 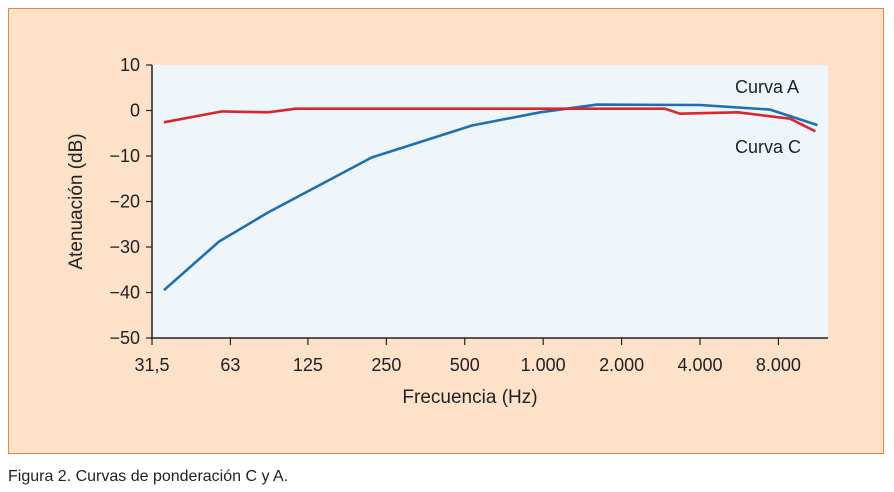 I want to click on x-tick-label: 1.000, so click(x=543, y=365).